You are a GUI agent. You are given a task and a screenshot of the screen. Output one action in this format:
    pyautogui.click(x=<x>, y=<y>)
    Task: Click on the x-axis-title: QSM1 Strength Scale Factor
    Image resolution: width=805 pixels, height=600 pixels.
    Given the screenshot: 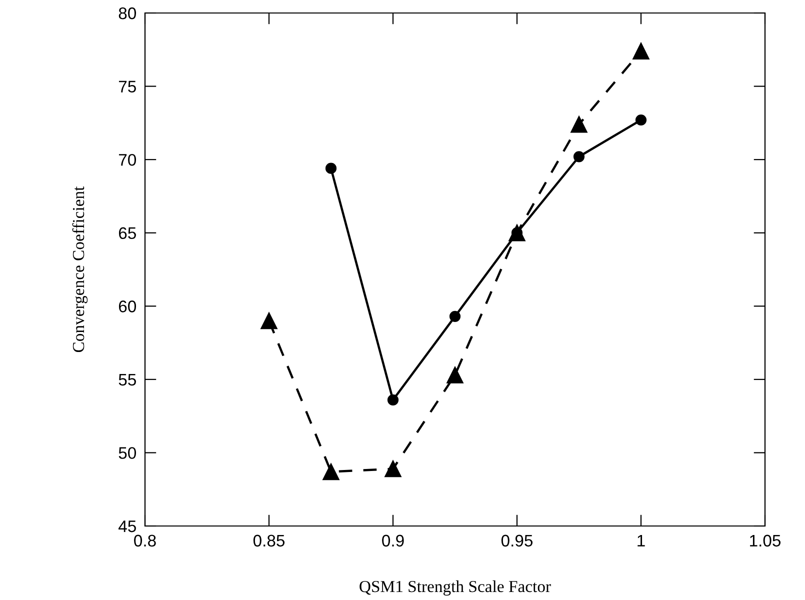 What is the action you would take?
    pyautogui.click(x=455, y=588)
    